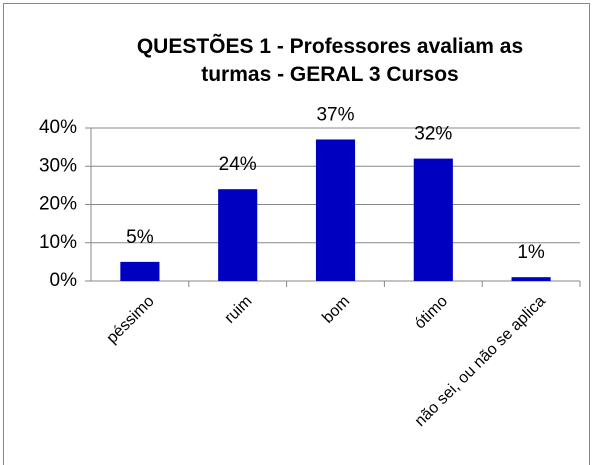 Image resolution: width=593 pixels, height=465 pixels. What do you see at coordinates (336, 310) in the screenshot?
I see `x-tick-label: bom` at bounding box center [336, 310].